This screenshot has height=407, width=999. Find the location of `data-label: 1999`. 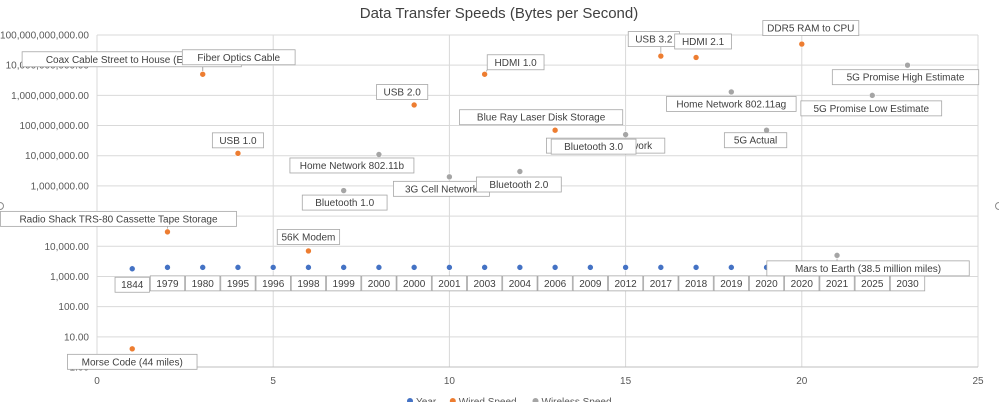

data-label: 1999 is located at coordinates (344, 284).